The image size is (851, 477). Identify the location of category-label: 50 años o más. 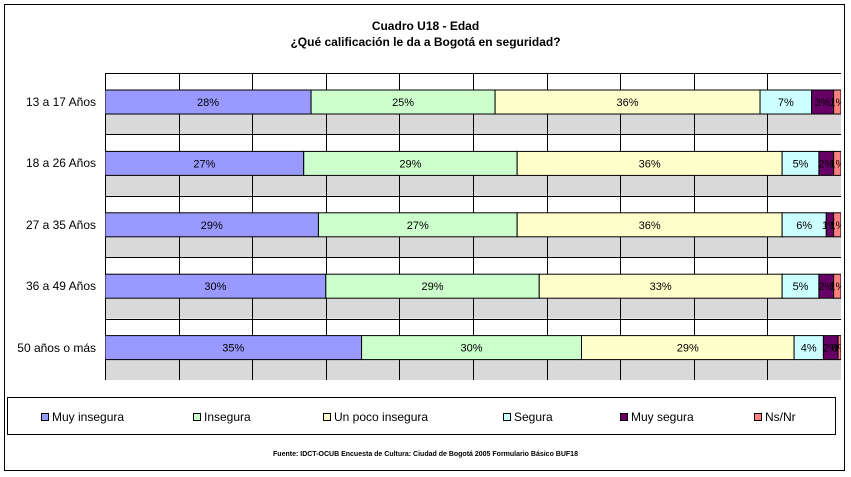
(56, 347).